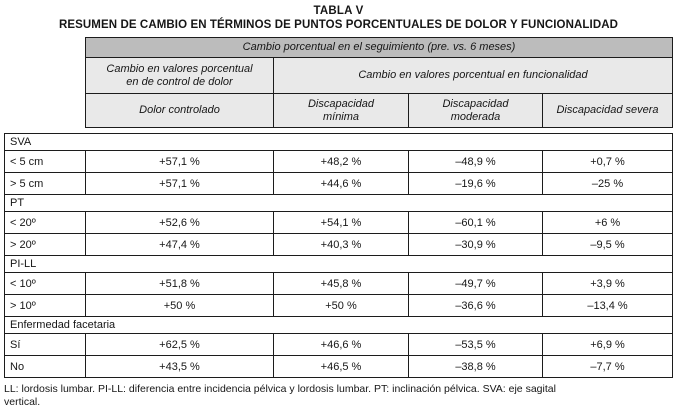  Describe the element at coordinates (607, 183) in the screenshot. I see `cell-value: –25 %` at that location.